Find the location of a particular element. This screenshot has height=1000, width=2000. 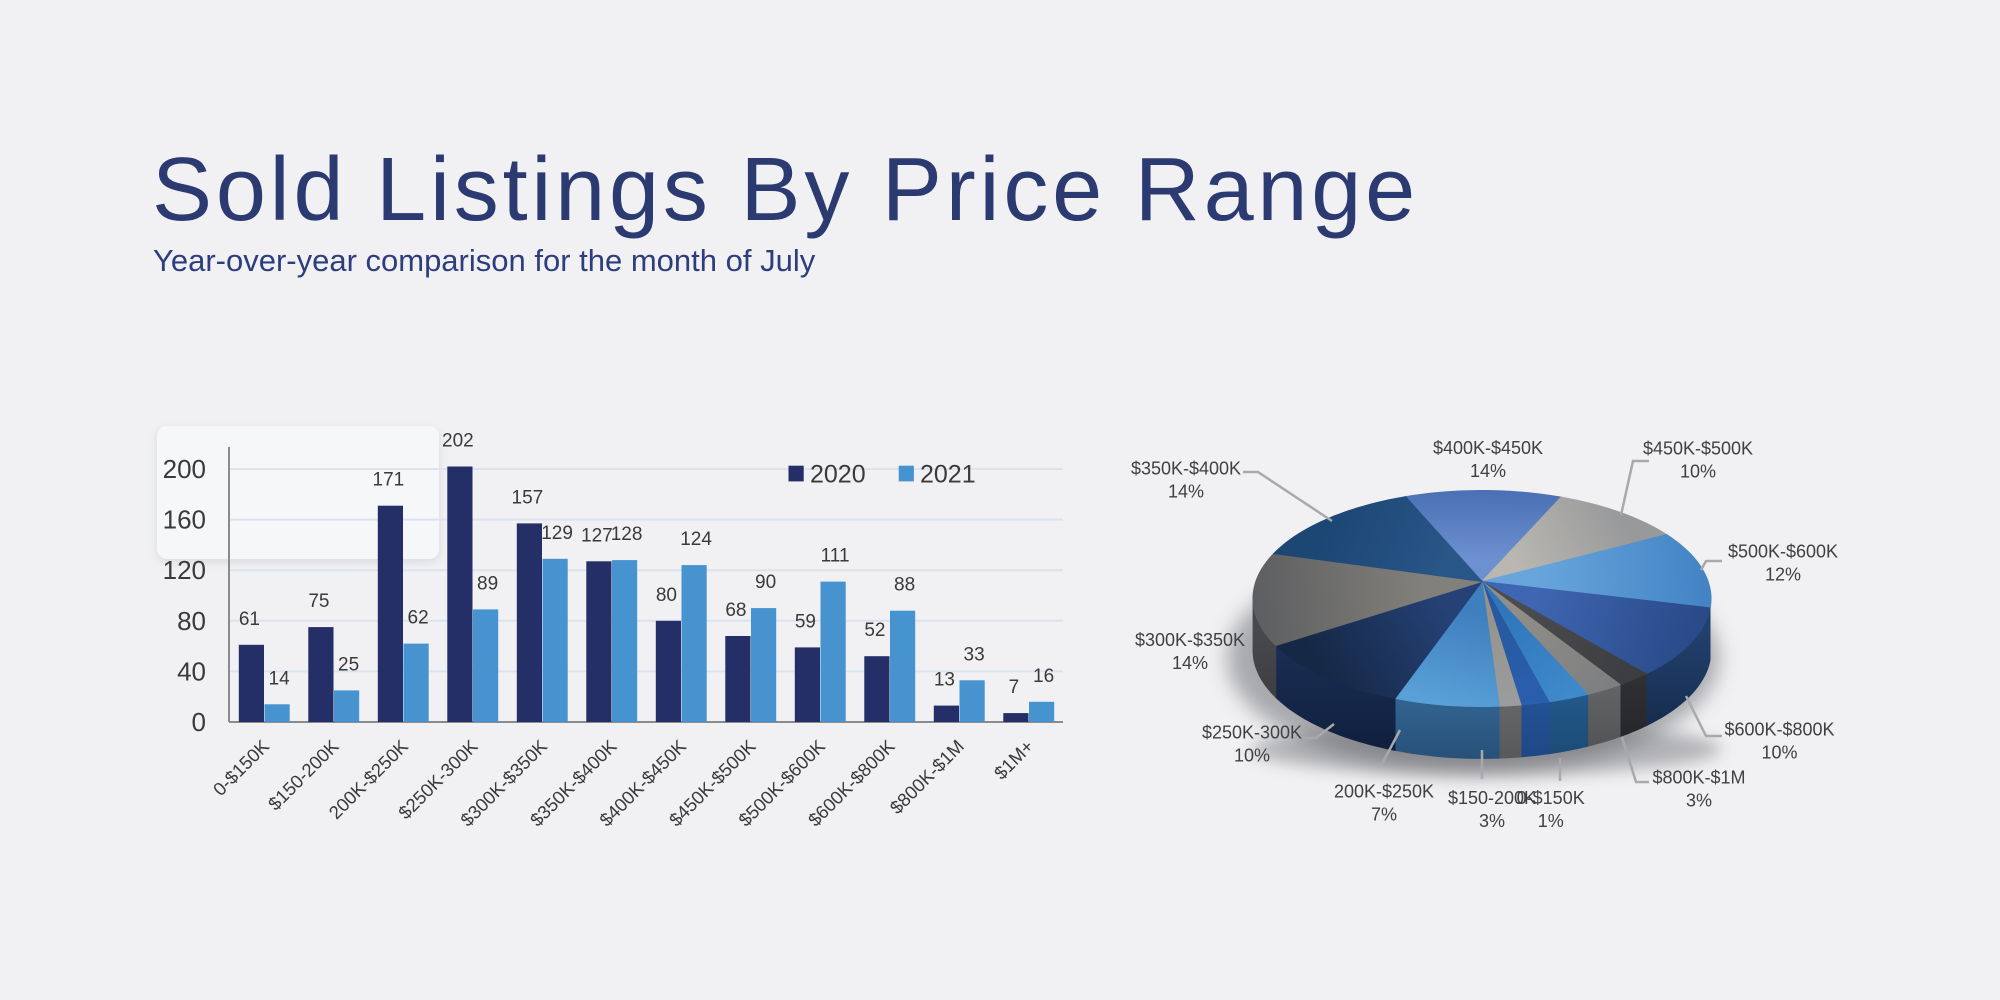

svg-text: $450K-$500K is located at coordinates (1698, 448).